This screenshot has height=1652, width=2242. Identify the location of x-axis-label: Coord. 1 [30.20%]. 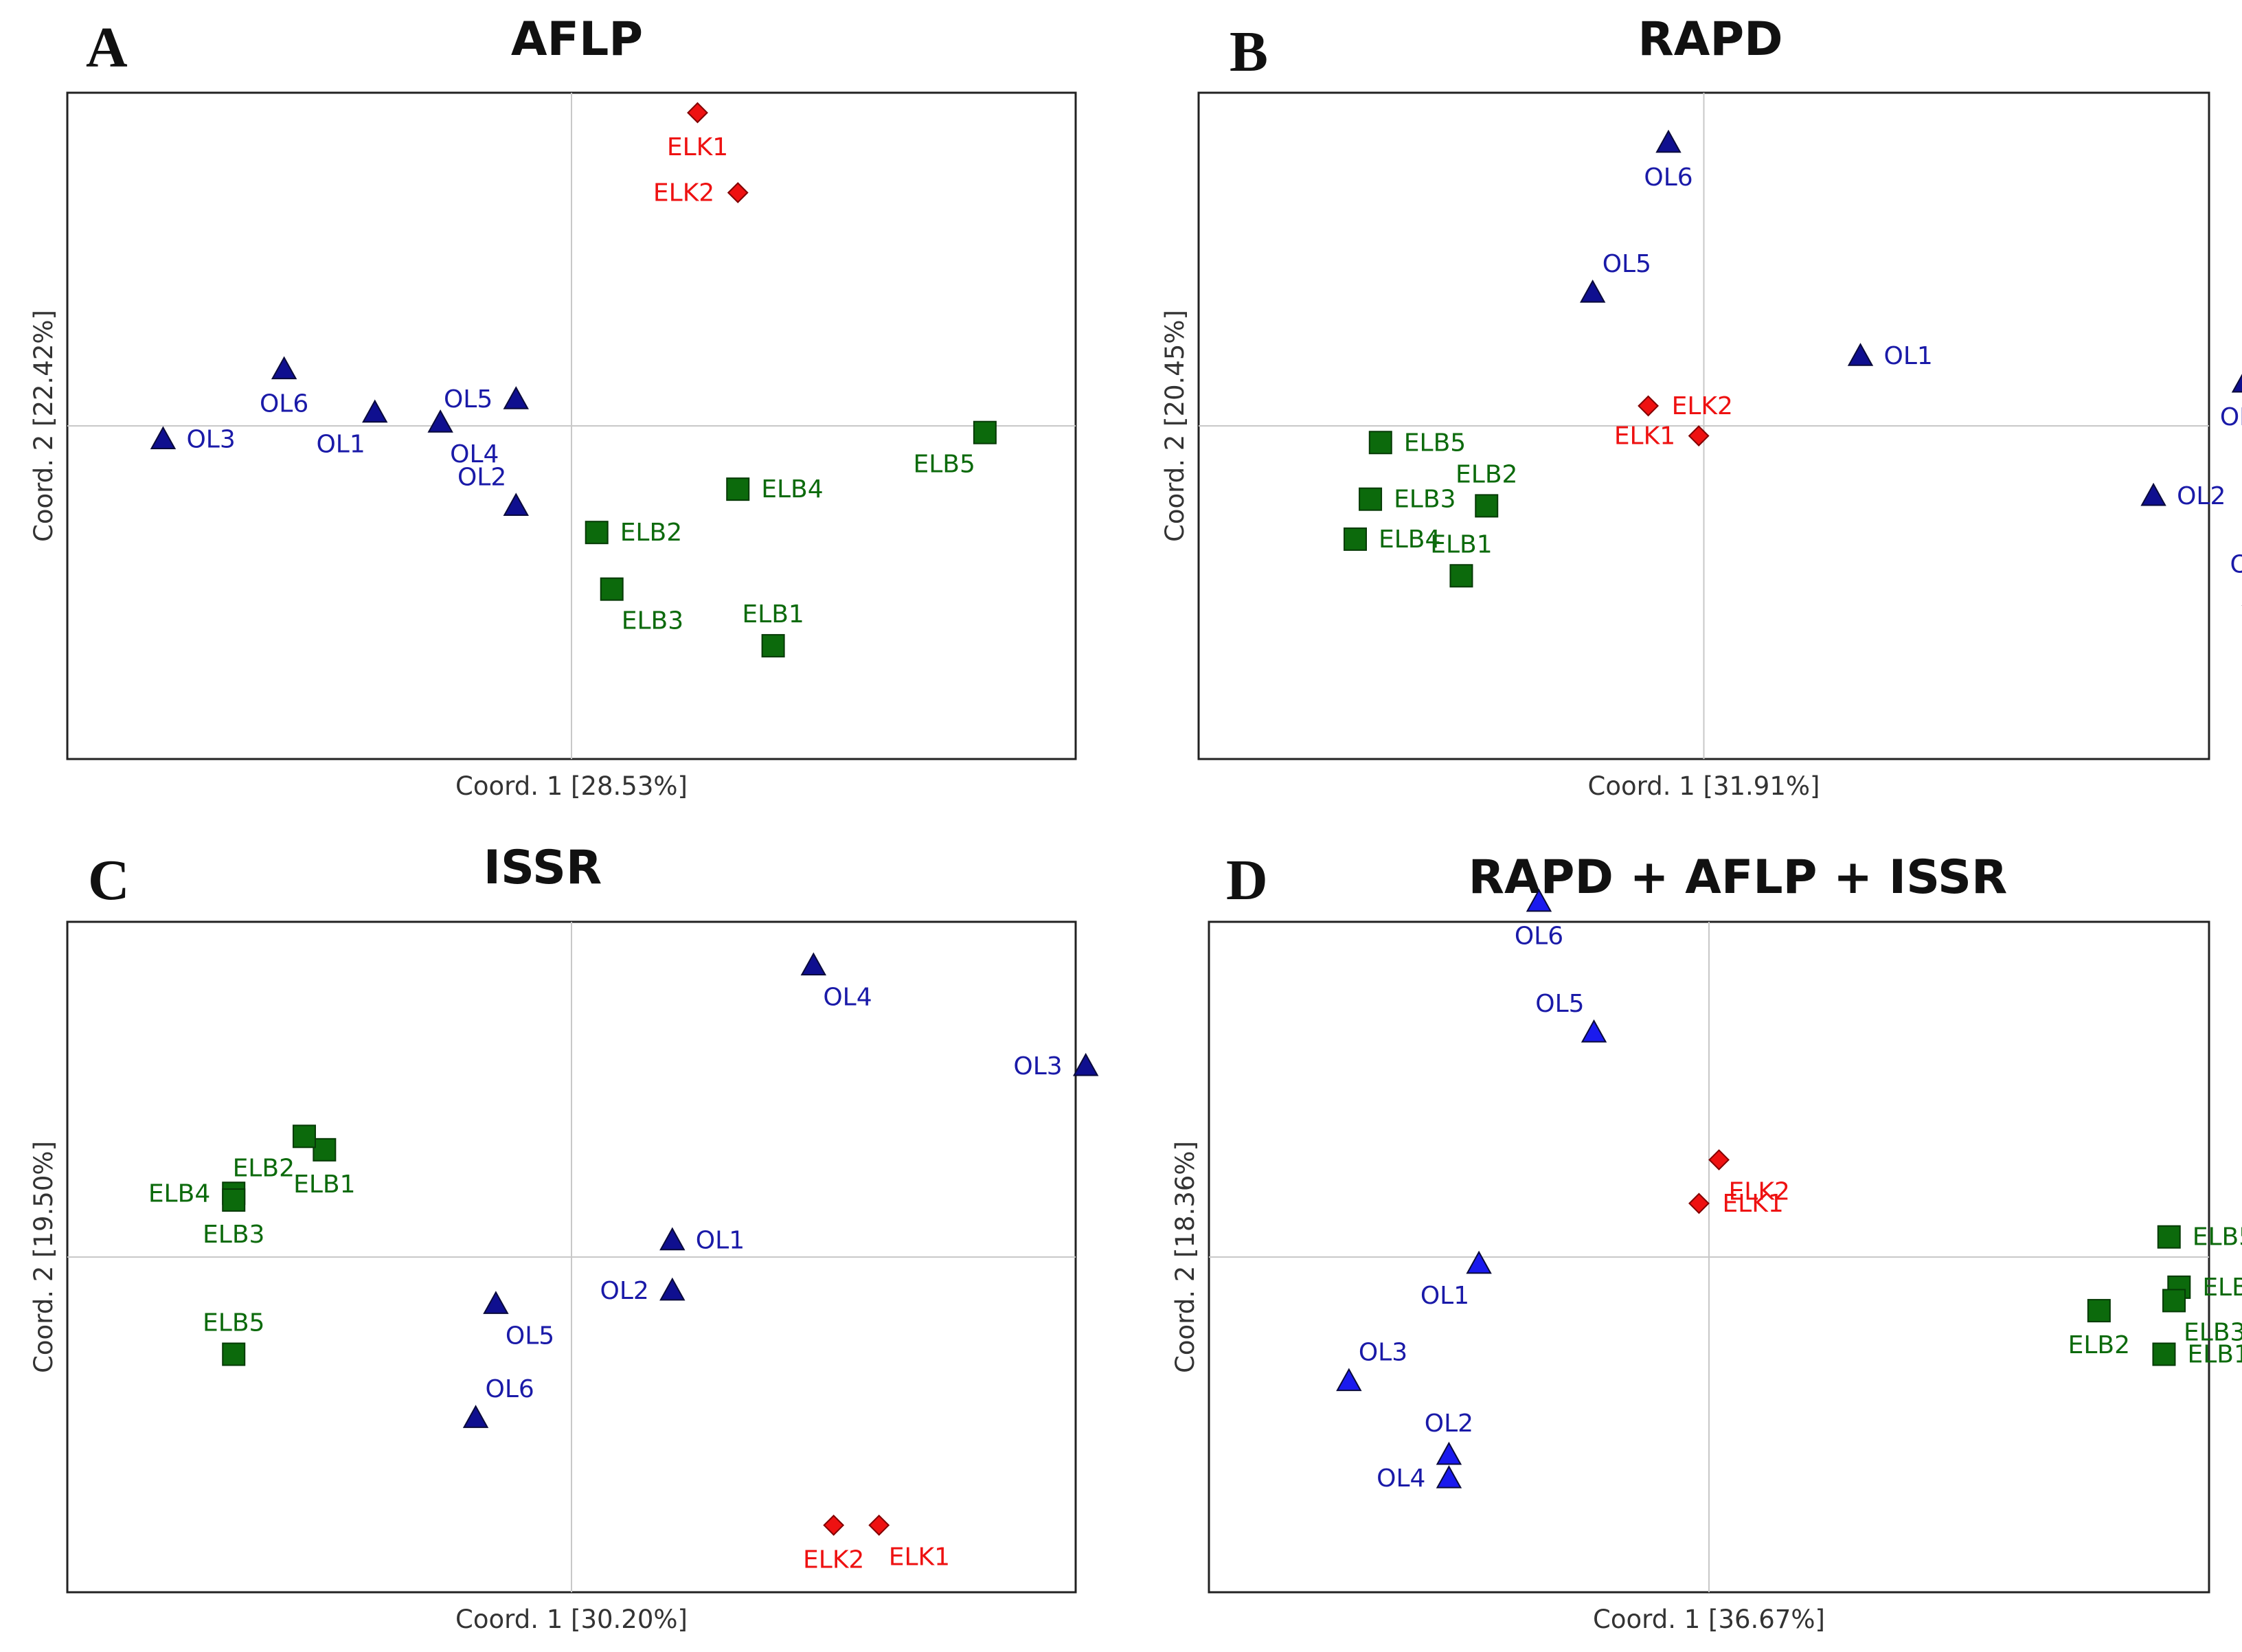
(571, 1619).